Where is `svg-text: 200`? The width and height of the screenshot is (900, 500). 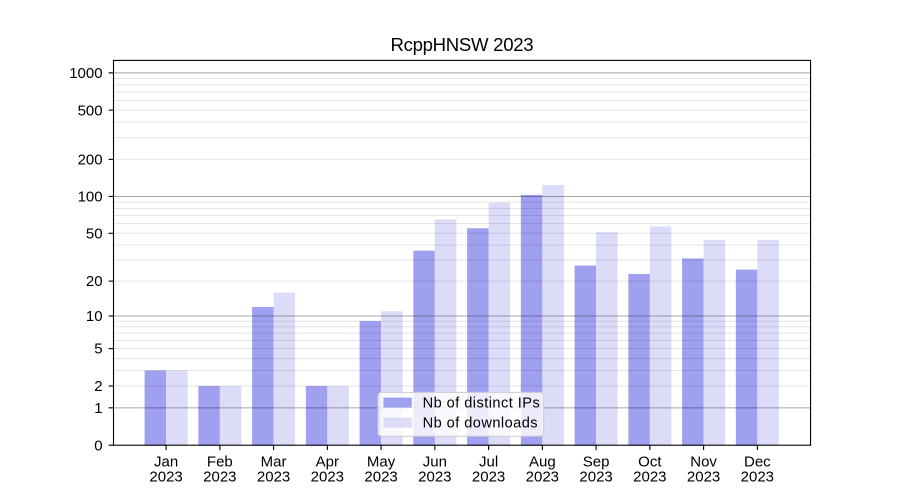
svg-text: 200 is located at coordinates (90, 159).